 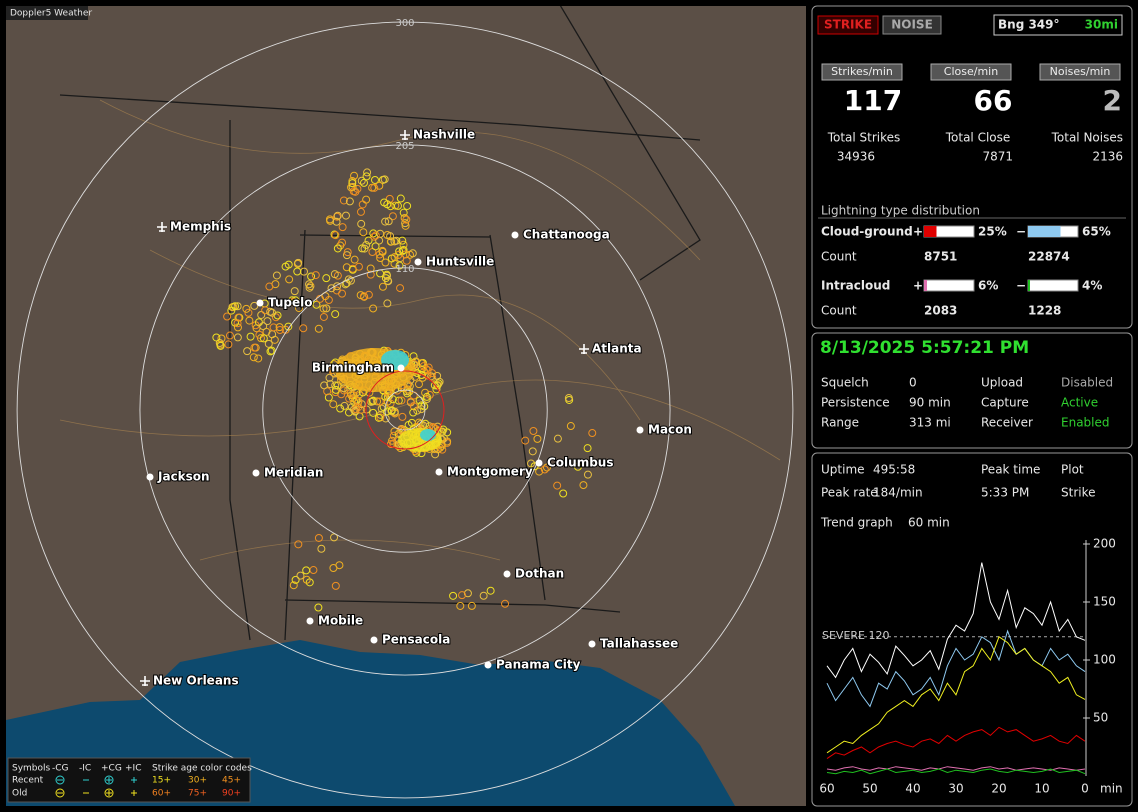 What do you see at coordinates (617, 349) in the screenshot?
I see `city-label: Atlanta` at bounding box center [617, 349].